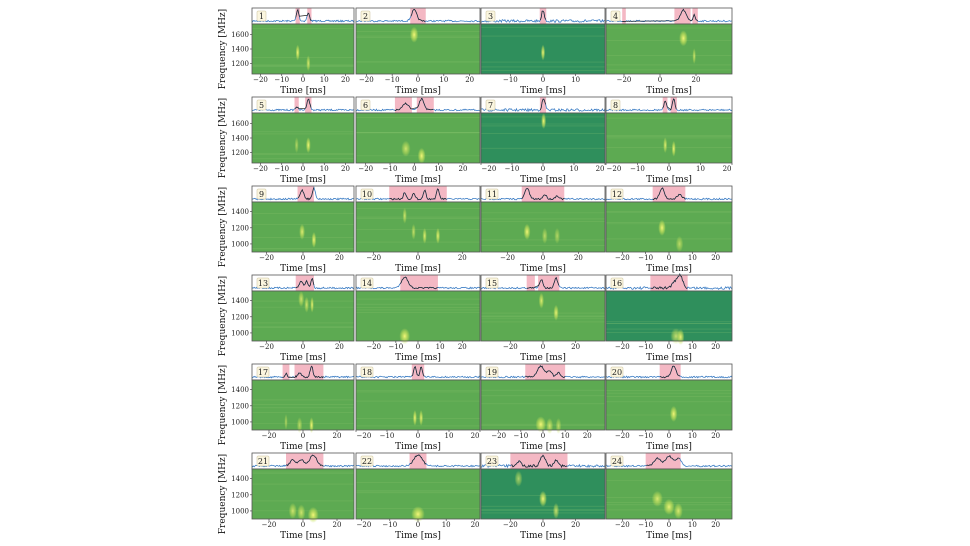 This screenshot has height=546, width=970. I want to click on panel-number: 7, so click(490, 105).